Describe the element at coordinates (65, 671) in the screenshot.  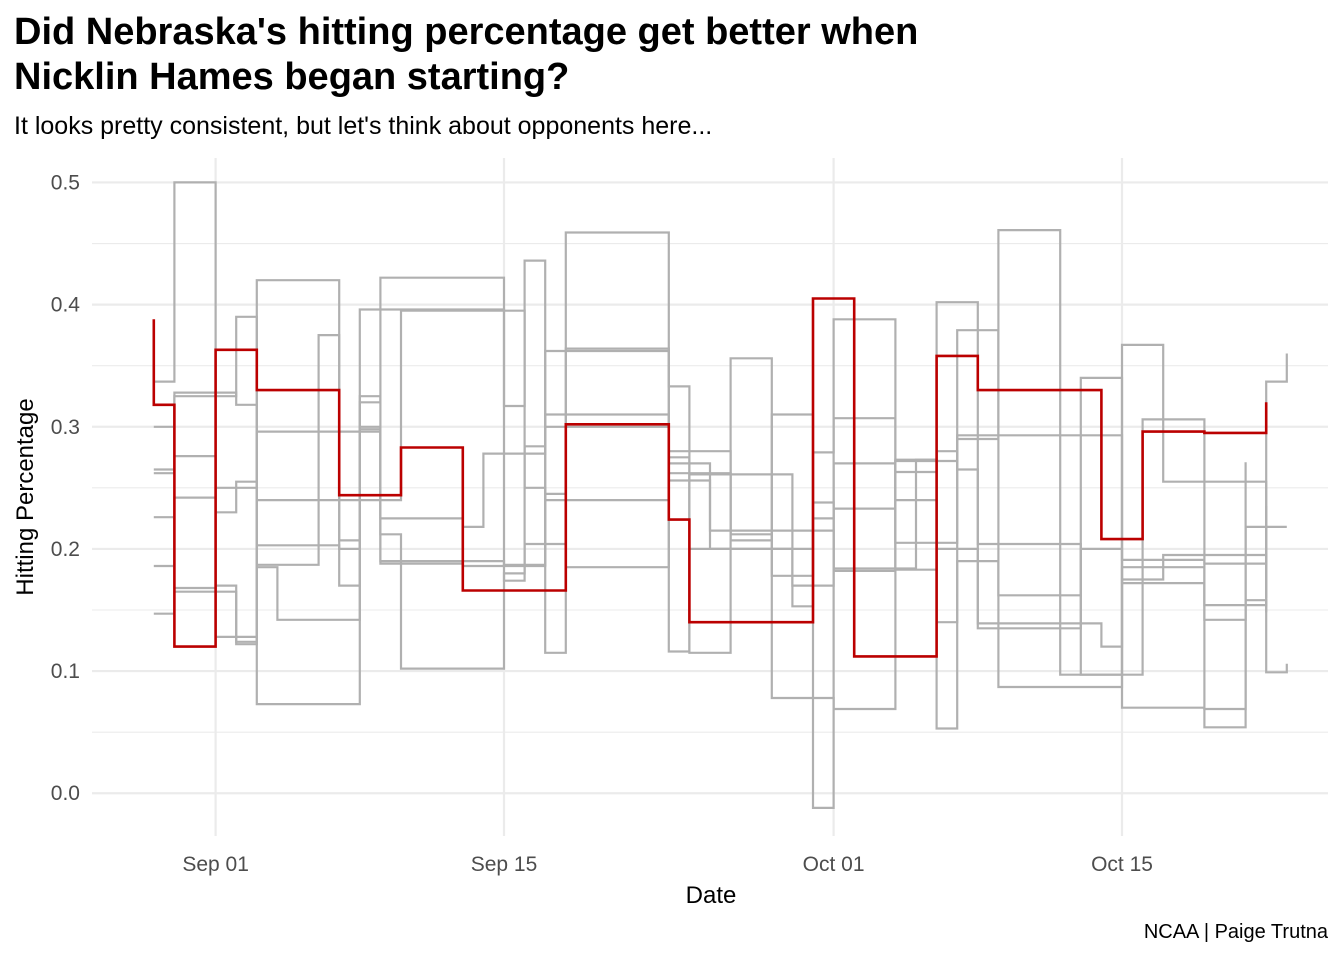
I see `y-tick-label: 0.1` at that location.